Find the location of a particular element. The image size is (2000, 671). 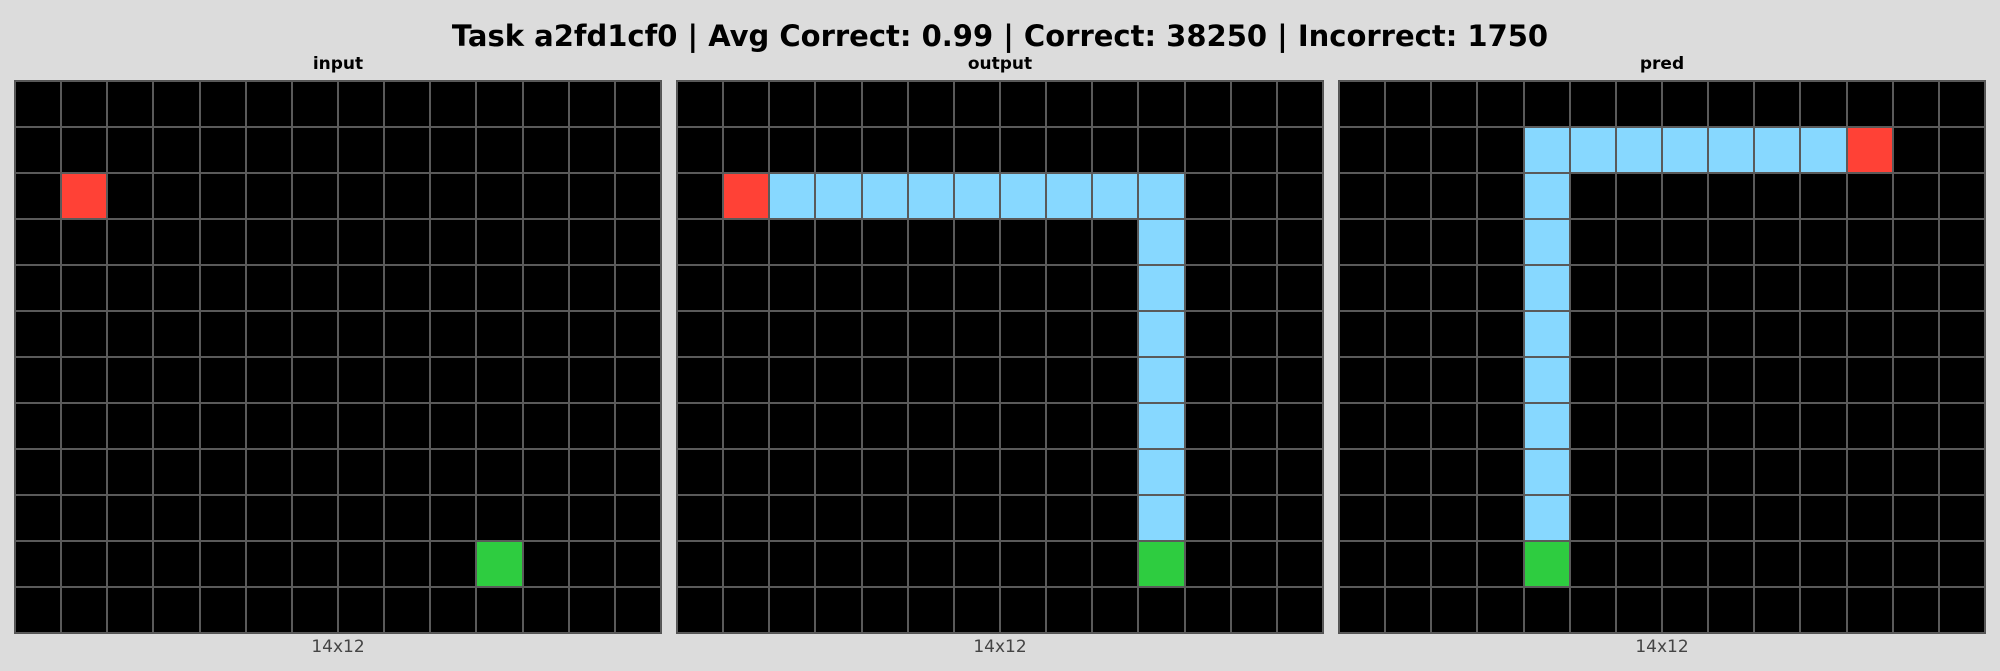

panel-caption-output: 14x12 is located at coordinates (1000, 647).